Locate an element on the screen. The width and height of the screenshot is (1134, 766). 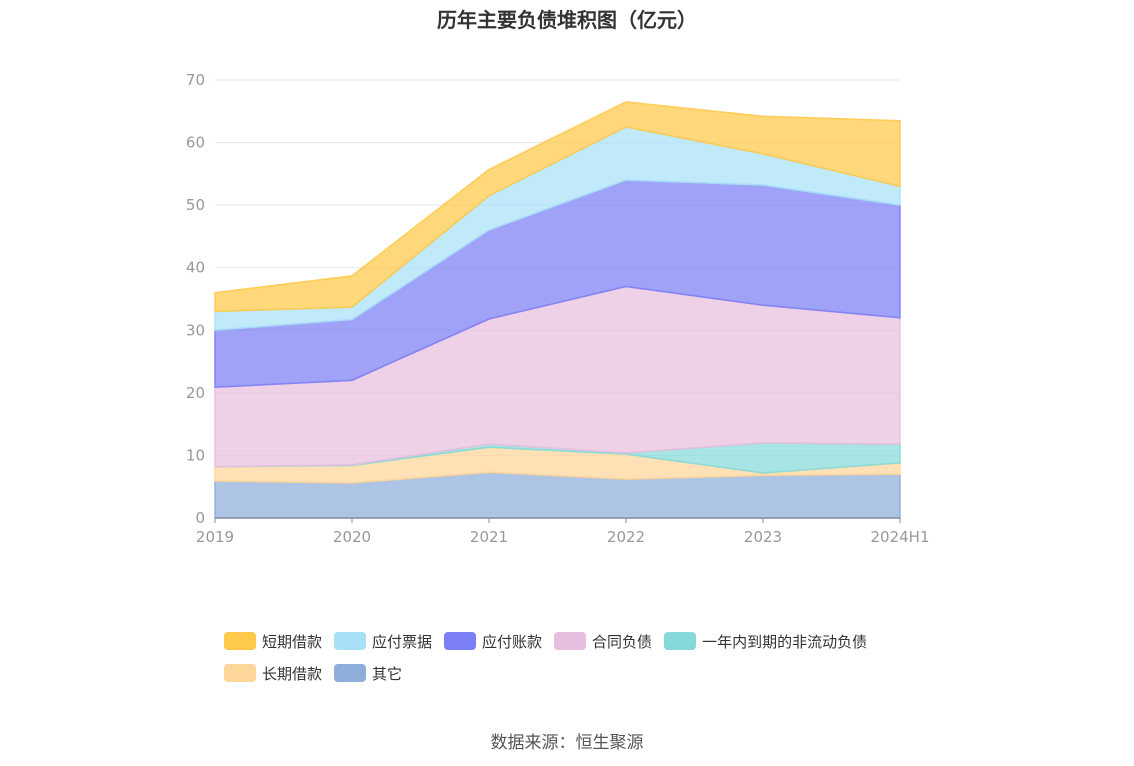
x-tick-label: 2023 is located at coordinates (763, 537).